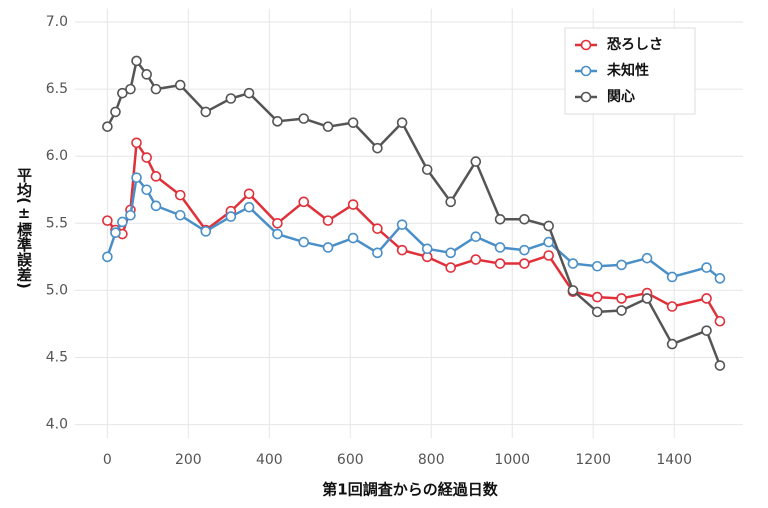 This screenshot has width=768, height=508. What do you see at coordinates (24, 228) in the screenshot?
I see `y-axis-title: 平均(±標準誤差)` at bounding box center [24, 228].